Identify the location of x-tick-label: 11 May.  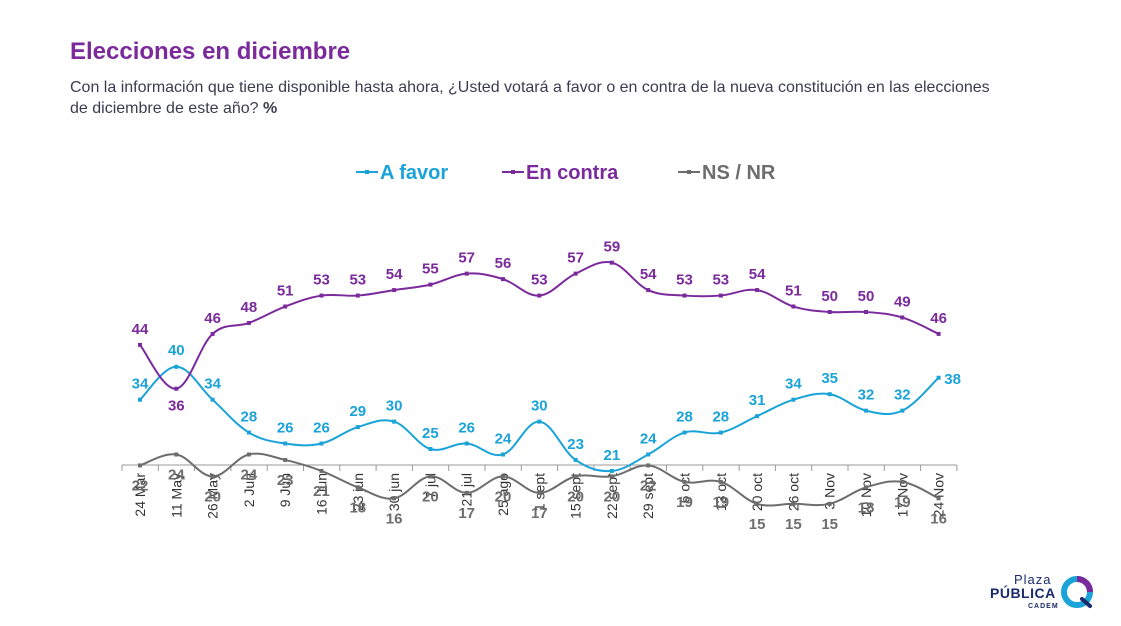
(176, 495).